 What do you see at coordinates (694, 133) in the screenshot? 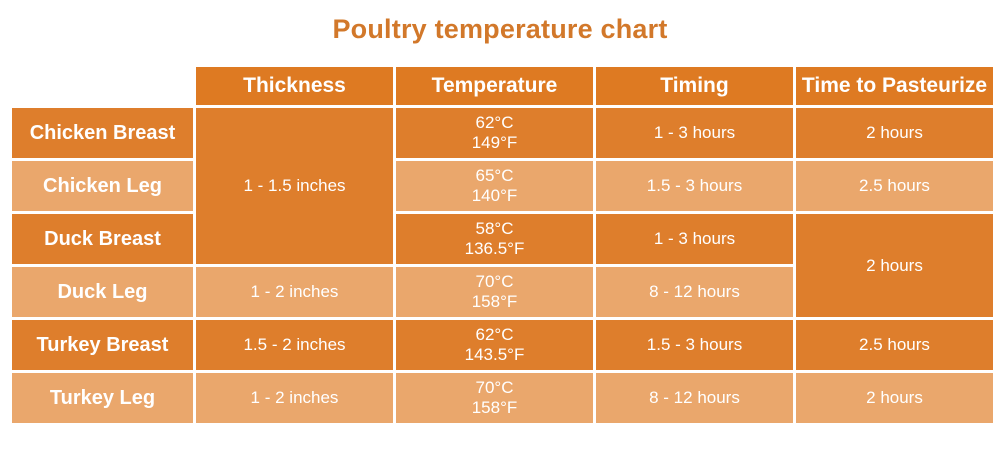
I see `timing-chicken-breast: 1 - 3 hours` at bounding box center [694, 133].